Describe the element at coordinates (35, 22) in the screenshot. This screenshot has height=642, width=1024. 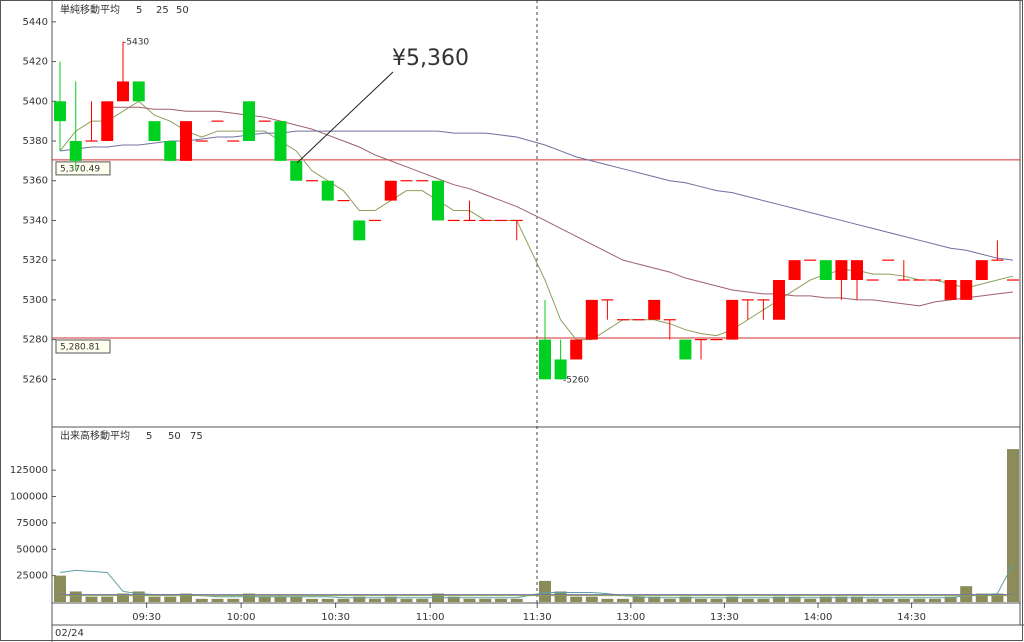
I see `y-tick-label: 5440` at that location.